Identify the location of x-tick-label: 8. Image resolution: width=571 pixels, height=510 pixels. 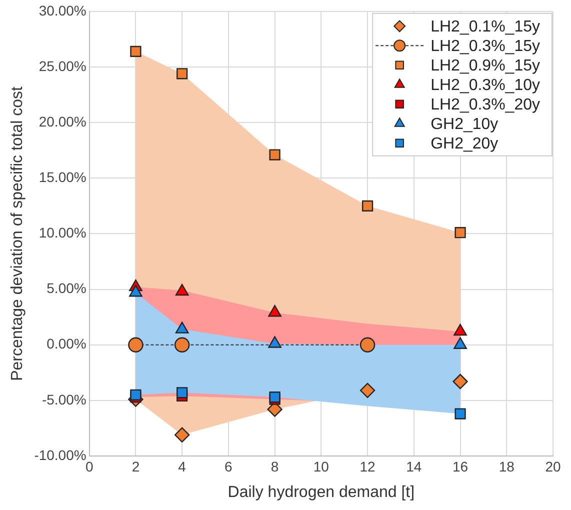
(274, 466).